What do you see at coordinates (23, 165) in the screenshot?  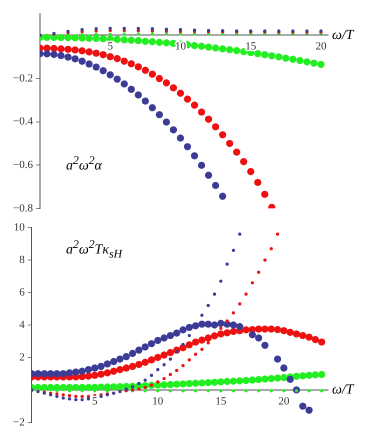 I see `y-tick-label: −0.6` at bounding box center [23, 165].